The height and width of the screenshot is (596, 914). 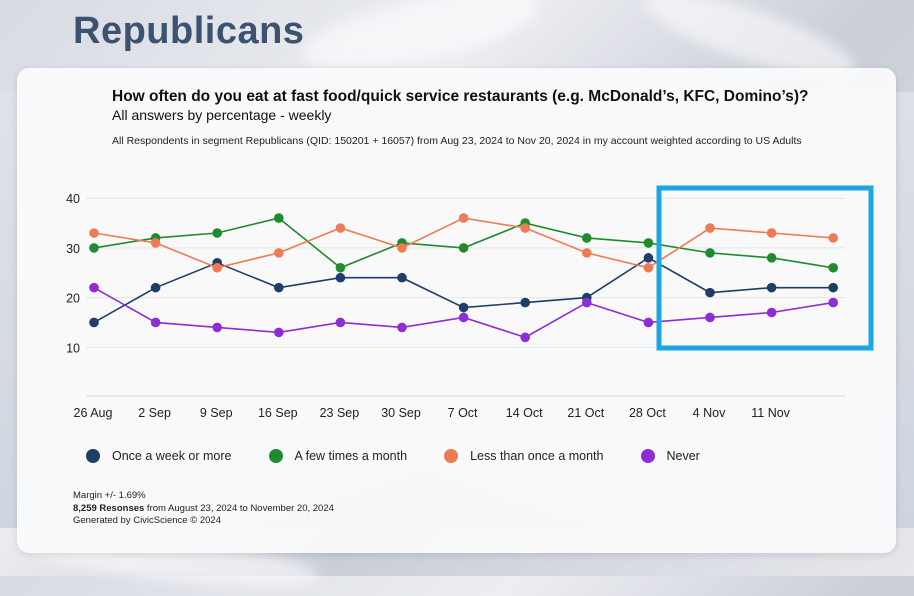 I want to click on responses-count: 8,259 Resonses, so click(x=109, y=508).